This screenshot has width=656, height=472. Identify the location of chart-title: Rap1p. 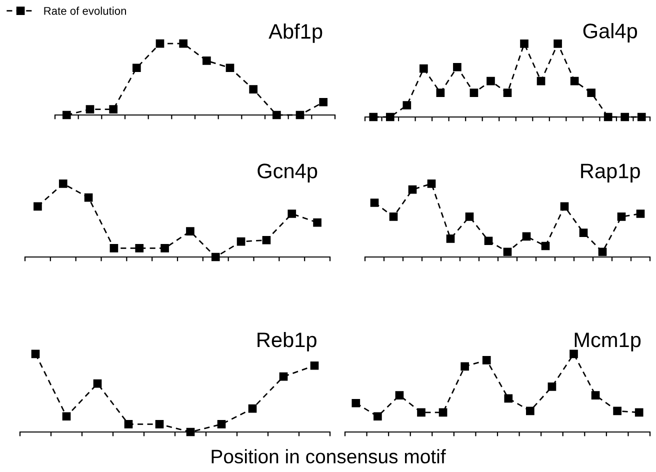
(610, 173).